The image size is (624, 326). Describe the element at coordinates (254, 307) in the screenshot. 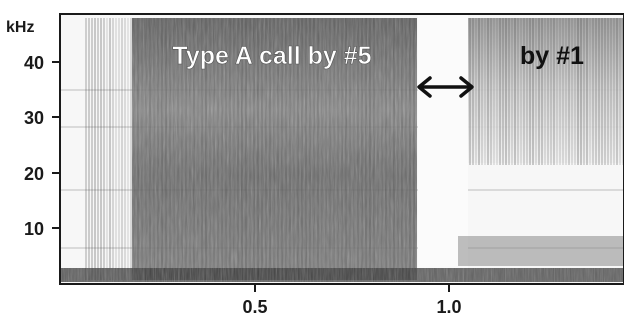

I see `x-tick-label-0-5: 0.5` at that location.